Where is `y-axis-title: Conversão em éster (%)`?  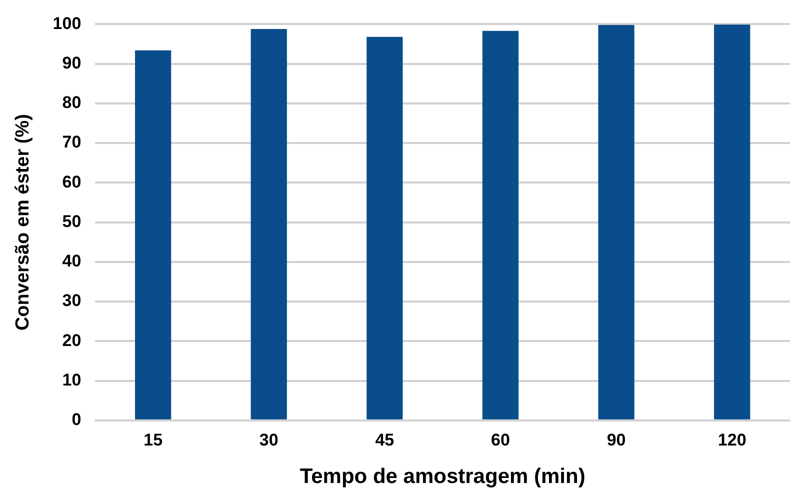
y-axis-title: Conversão em éster (%) is located at coordinates (23, 222).